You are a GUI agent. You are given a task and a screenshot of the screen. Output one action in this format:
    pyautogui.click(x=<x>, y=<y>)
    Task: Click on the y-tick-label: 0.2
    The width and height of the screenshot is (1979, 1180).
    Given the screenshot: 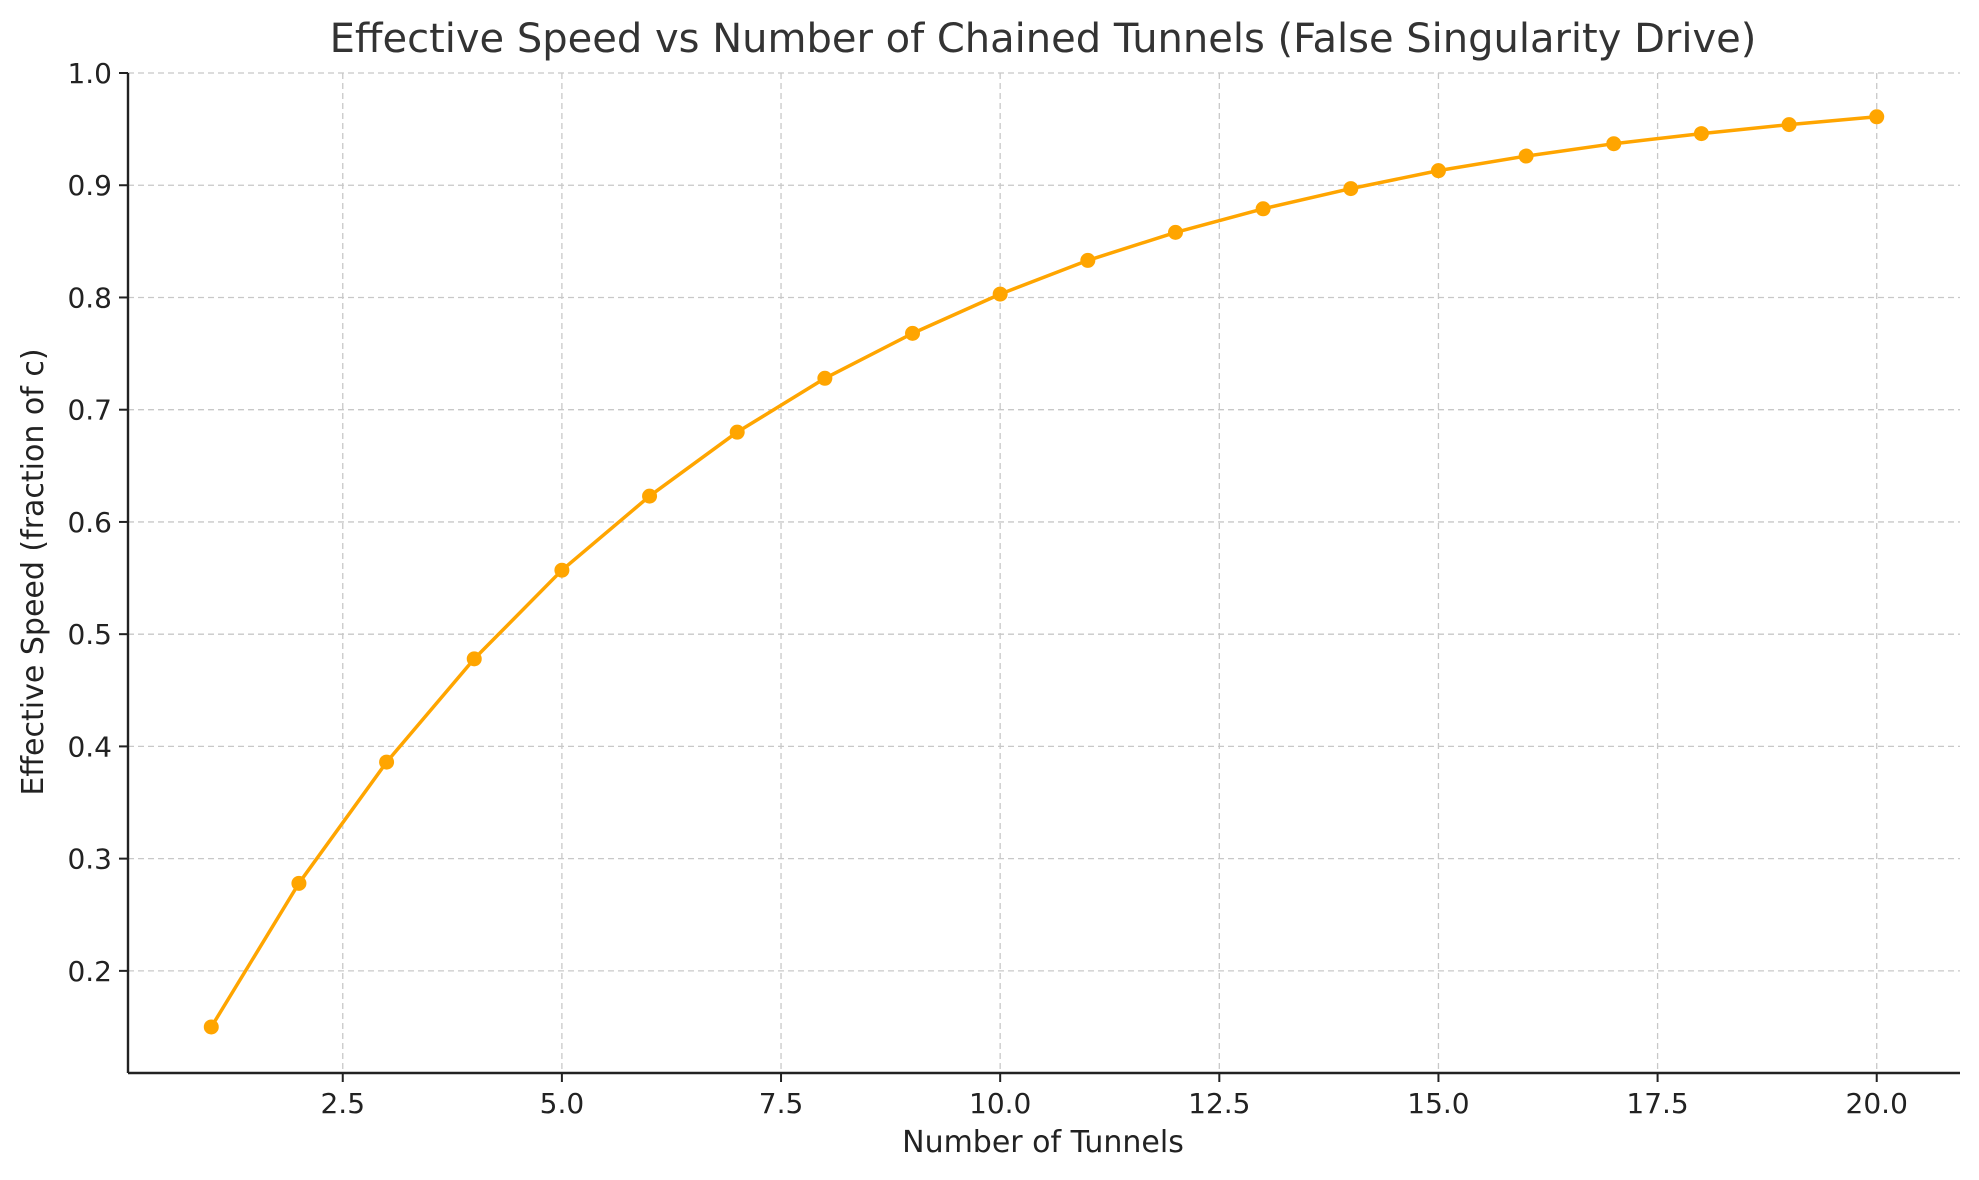 What is the action you would take?
    pyautogui.click(x=89, y=971)
    